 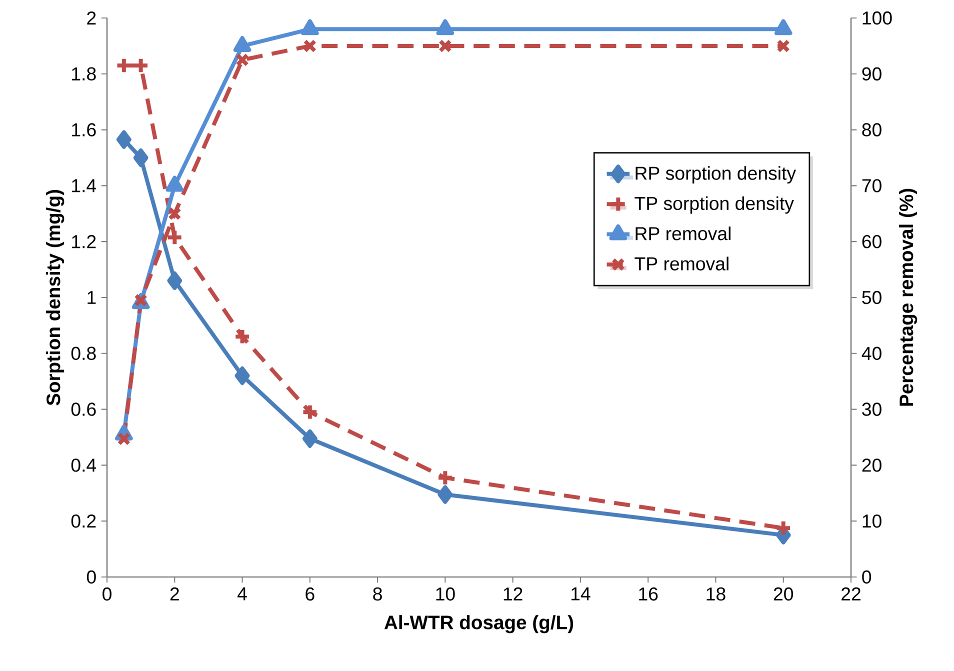 I want to click on legend-label: RP sorption density, so click(x=716, y=175).